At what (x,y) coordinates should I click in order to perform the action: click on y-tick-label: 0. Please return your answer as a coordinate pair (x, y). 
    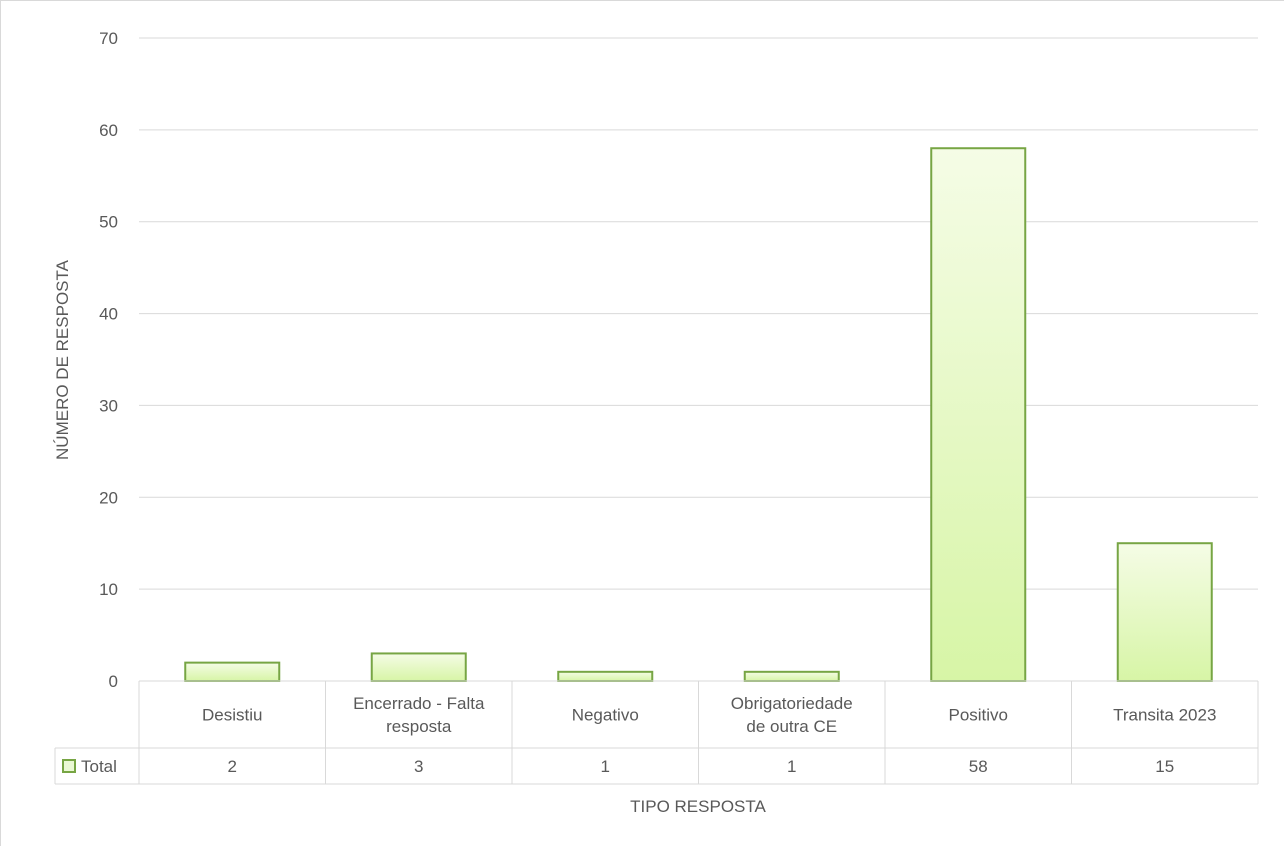
    Looking at the image, I should click on (113, 681).